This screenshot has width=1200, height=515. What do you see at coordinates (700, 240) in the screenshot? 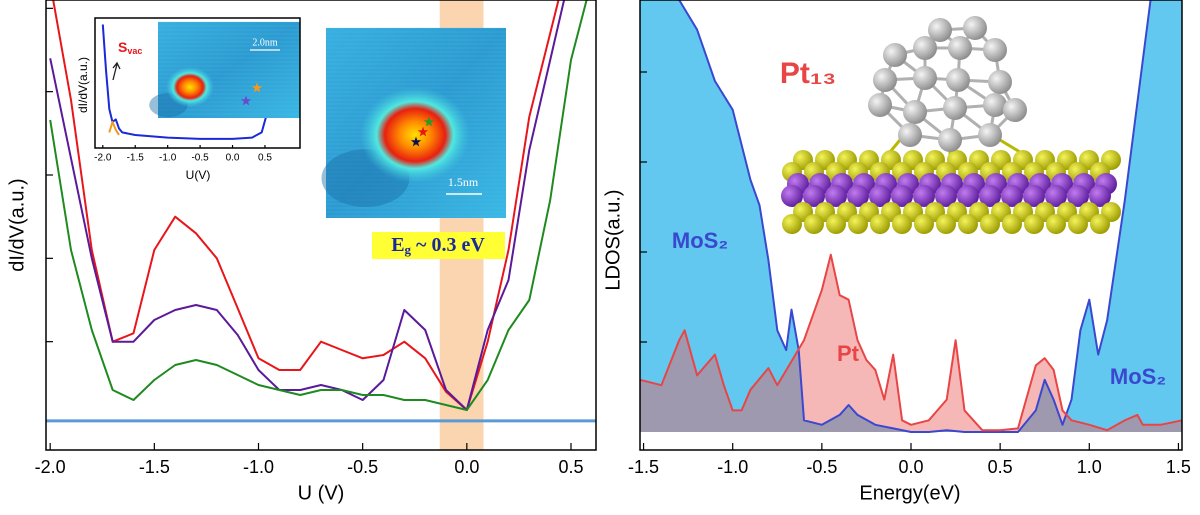
I see `series-label: MoS₂` at bounding box center [700, 240].